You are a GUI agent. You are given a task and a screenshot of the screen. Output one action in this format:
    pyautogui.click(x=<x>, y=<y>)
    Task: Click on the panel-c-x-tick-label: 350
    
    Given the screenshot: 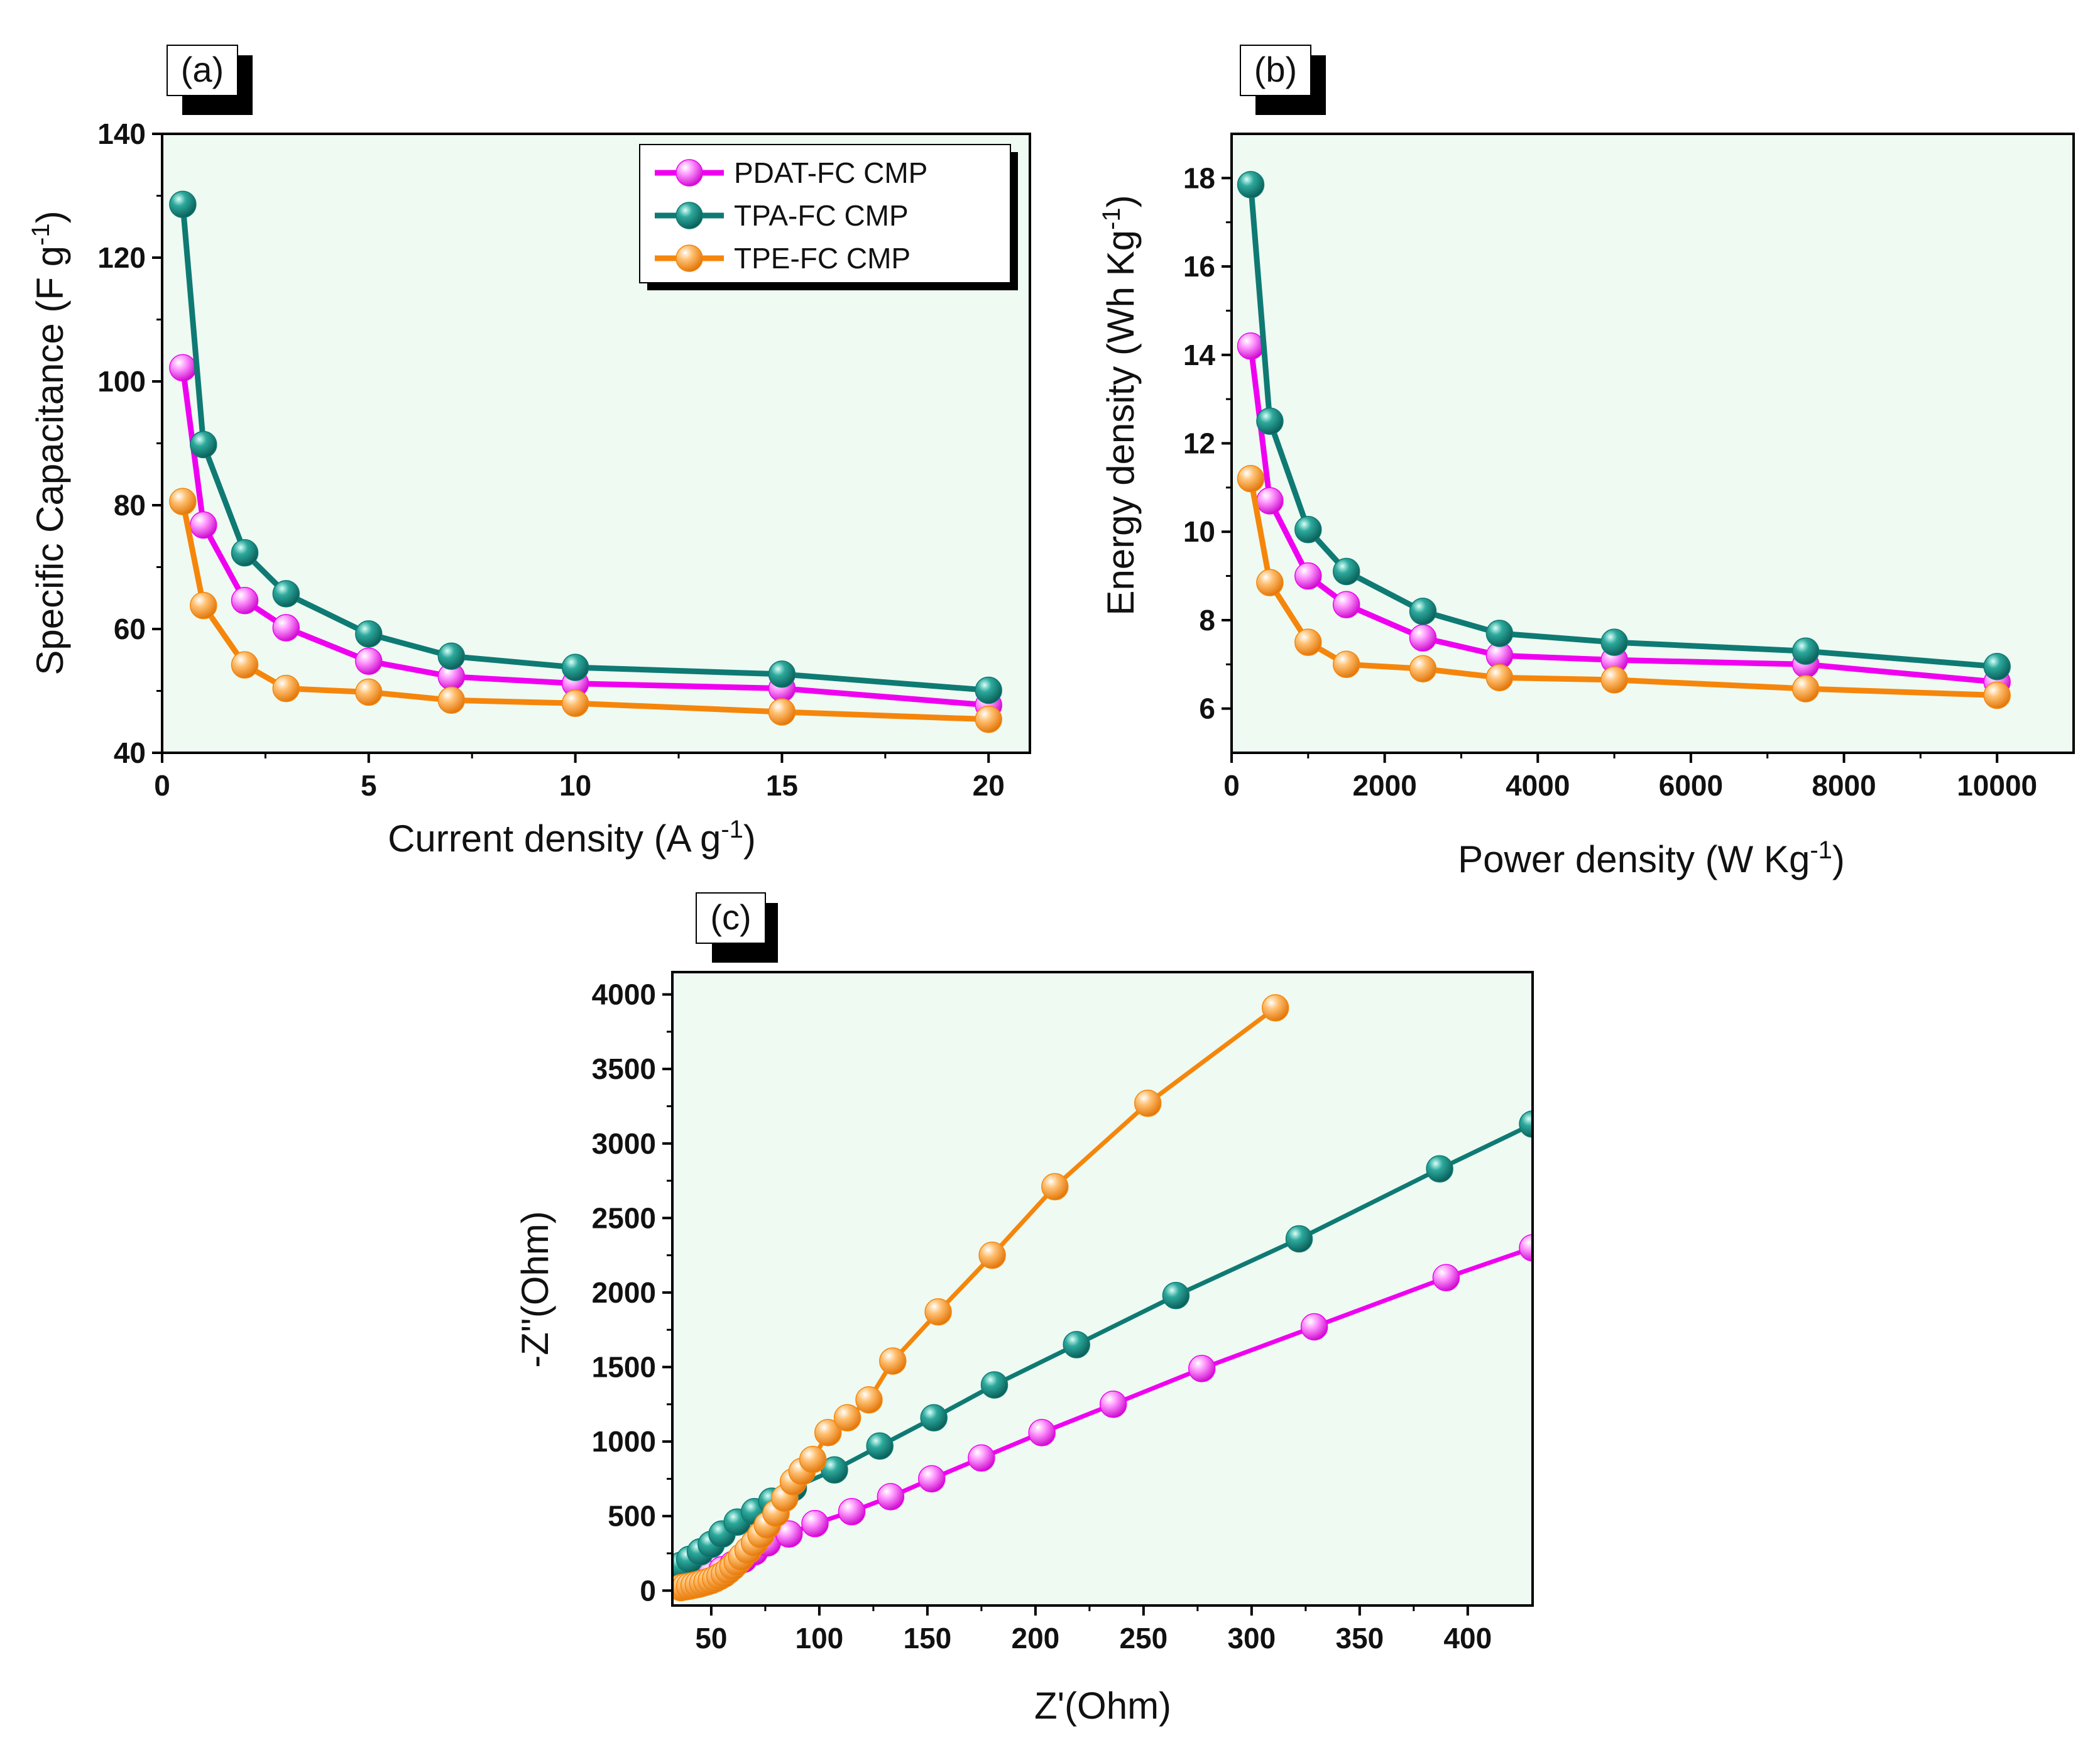 What is the action you would take?
    pyautogui.click(x=1359, y=1638)
    